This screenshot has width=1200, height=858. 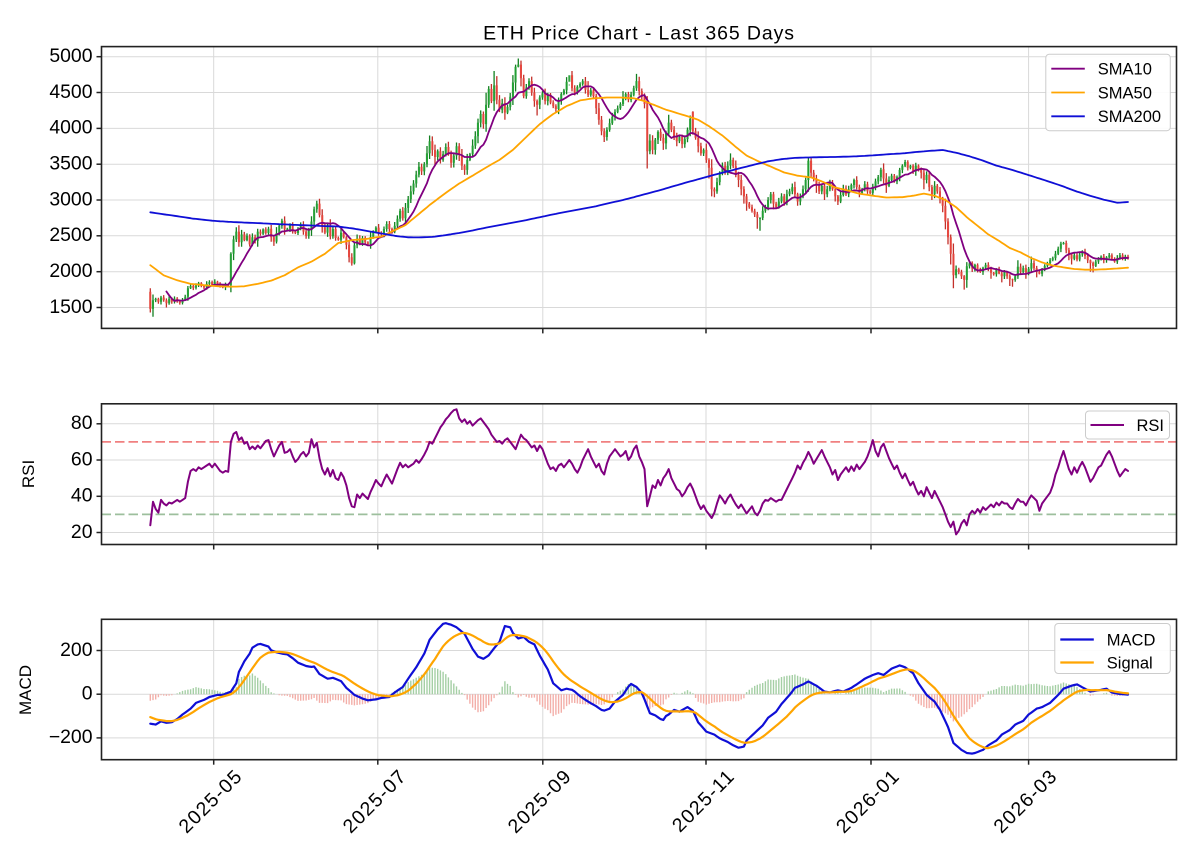 I want to click on svg-text: −200, so click(x=71, y=737).